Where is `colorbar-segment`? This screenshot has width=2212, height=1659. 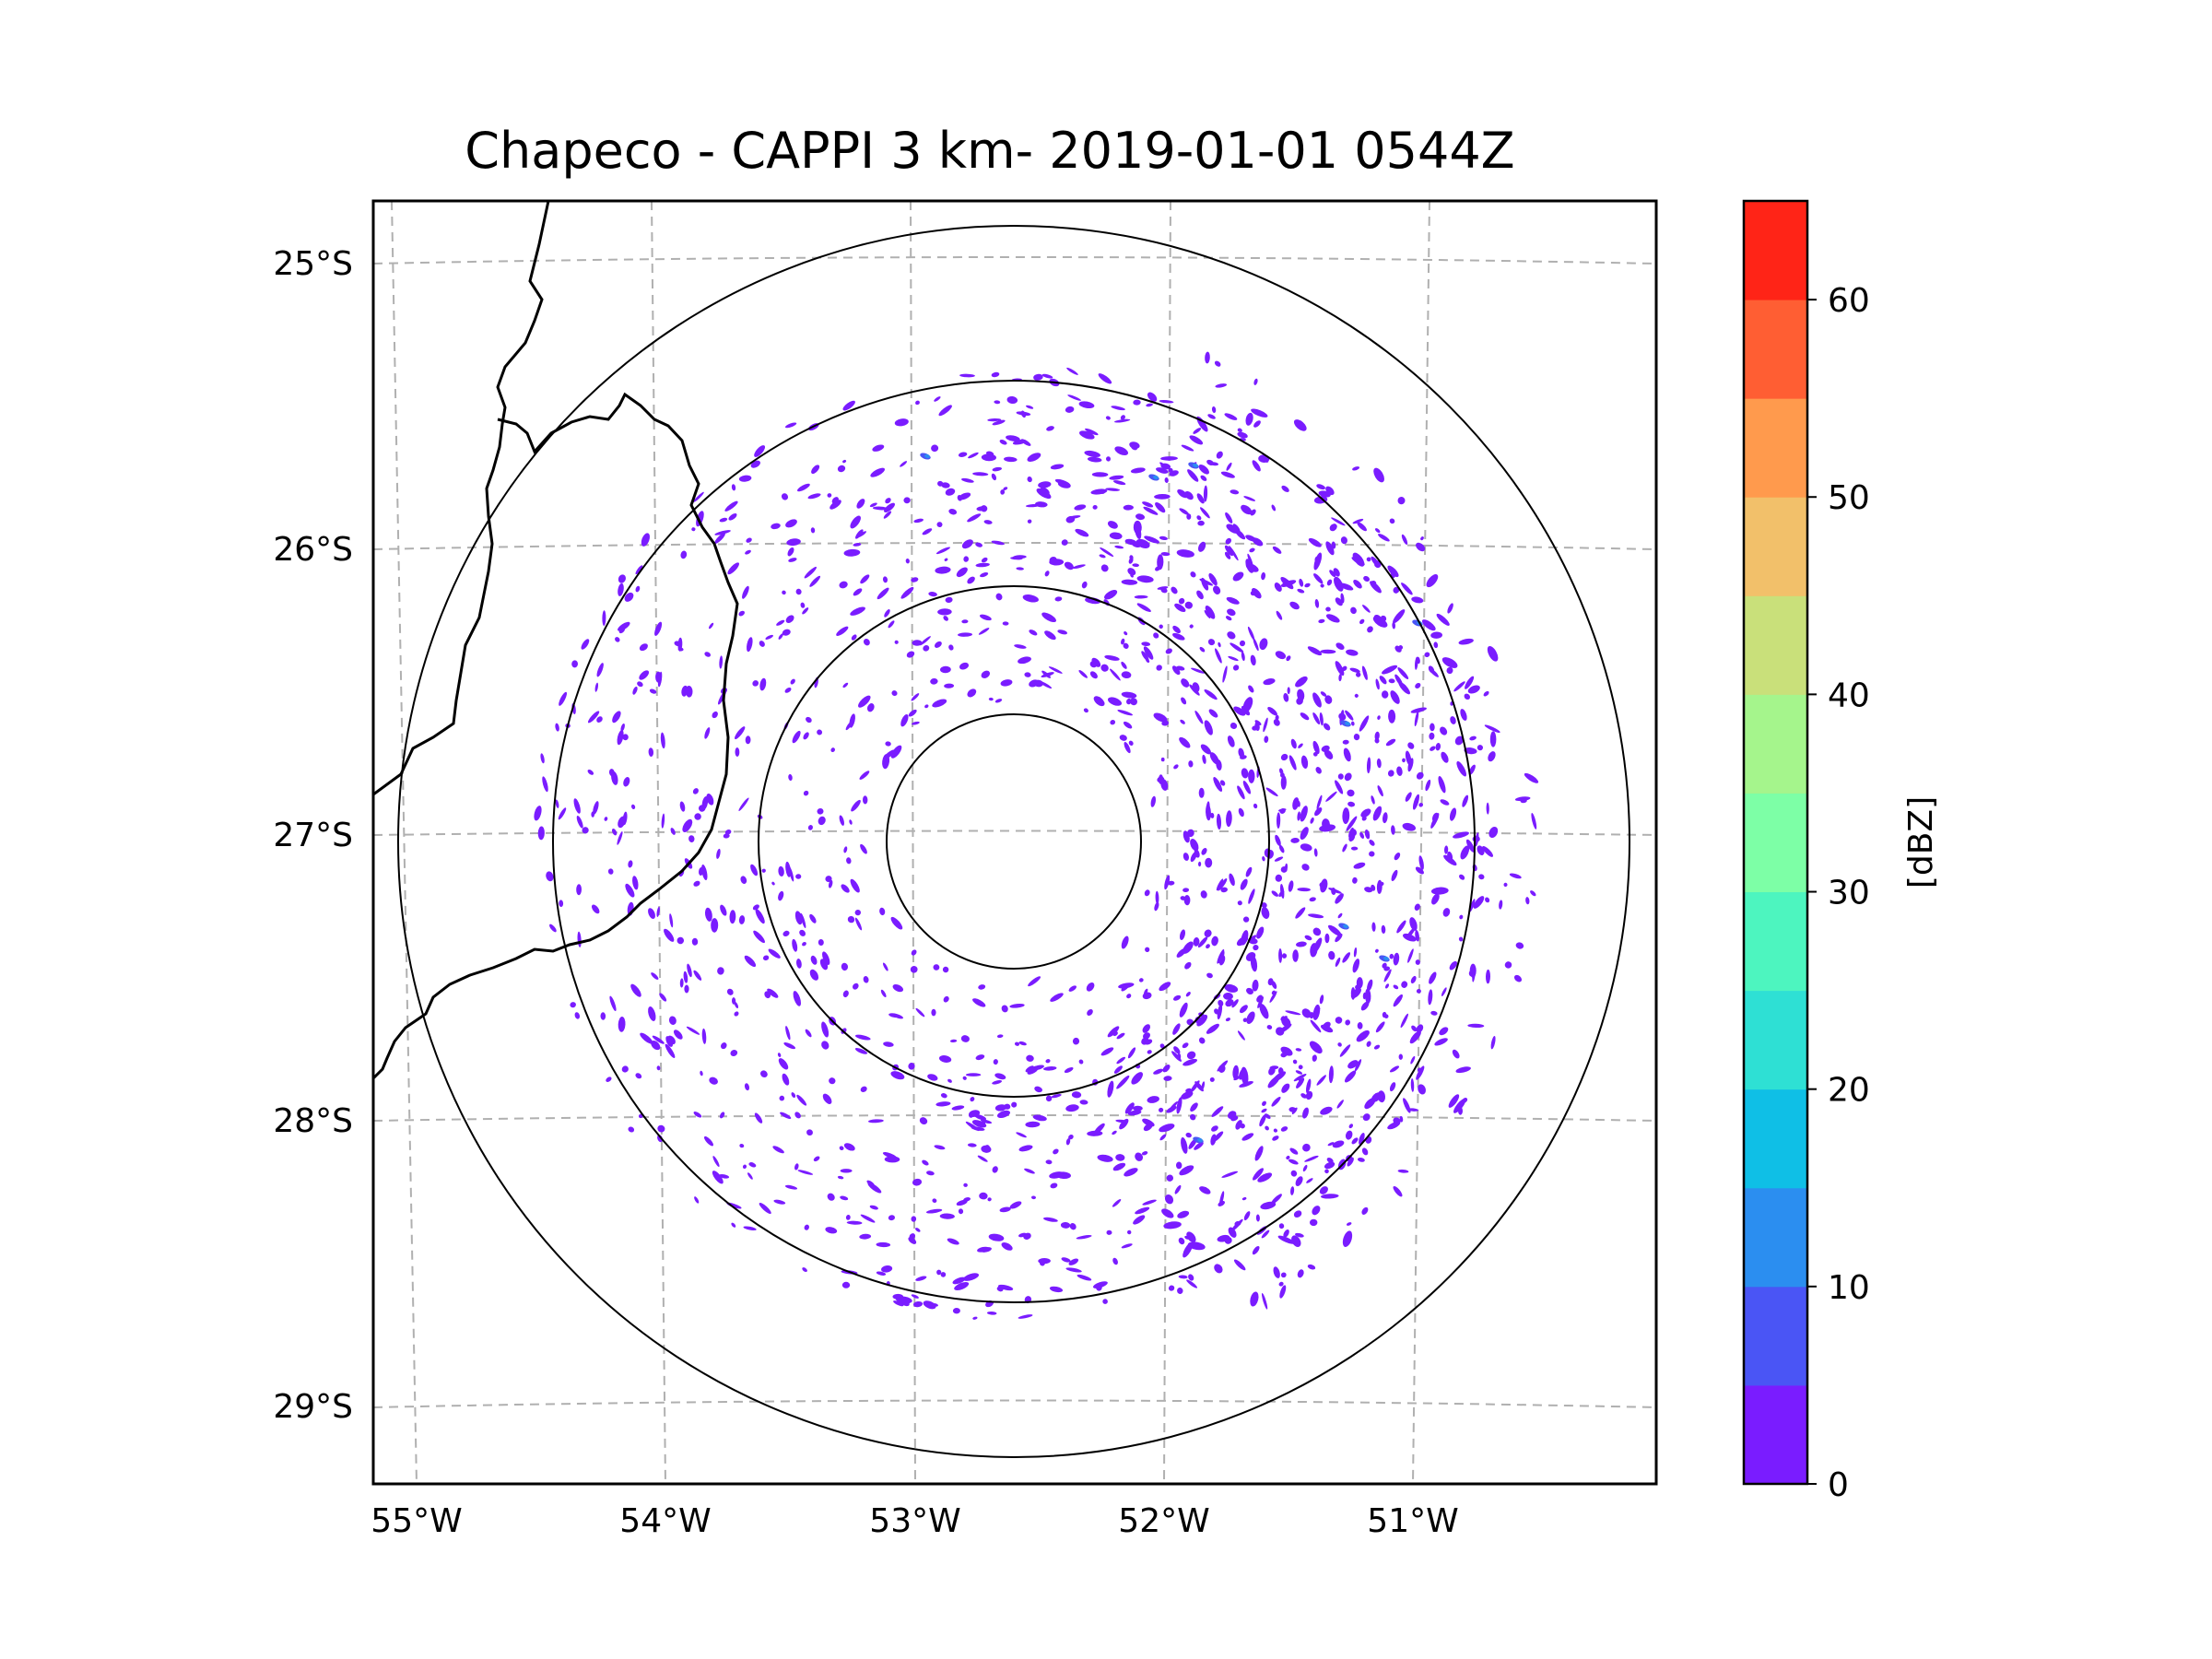
colorbar-segment is located at coordinates (1775, 645).